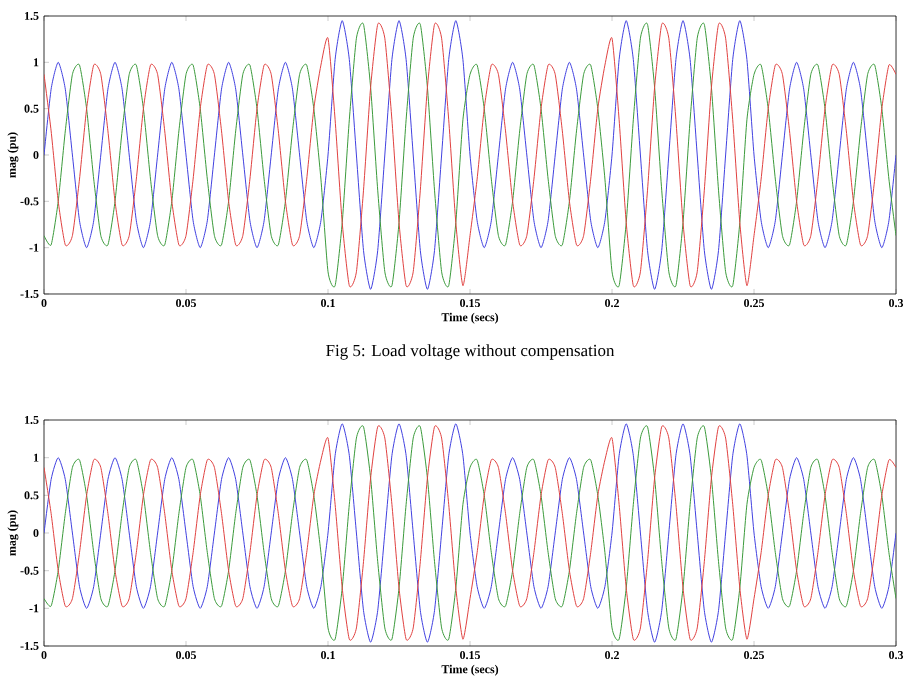  What do you see at coordinates (470, 352) in the screenshot?
I see `caption: Fig 5: Load voltage without compensation` at bounding box center [470, 352].